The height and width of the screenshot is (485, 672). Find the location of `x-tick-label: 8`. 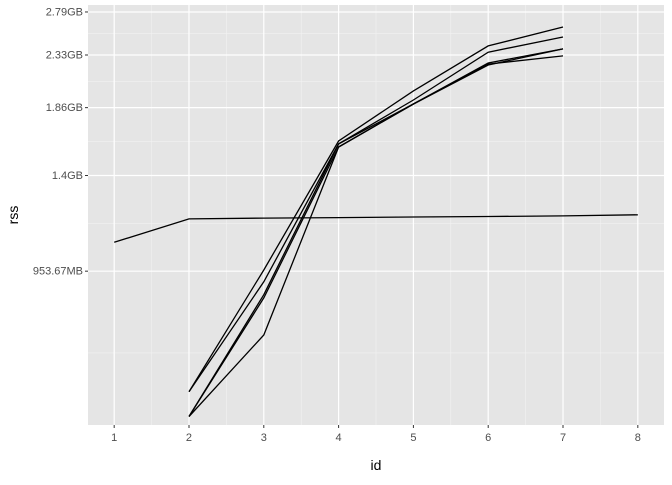

x-tick-label: 8 is located at coordinates (638, 438).